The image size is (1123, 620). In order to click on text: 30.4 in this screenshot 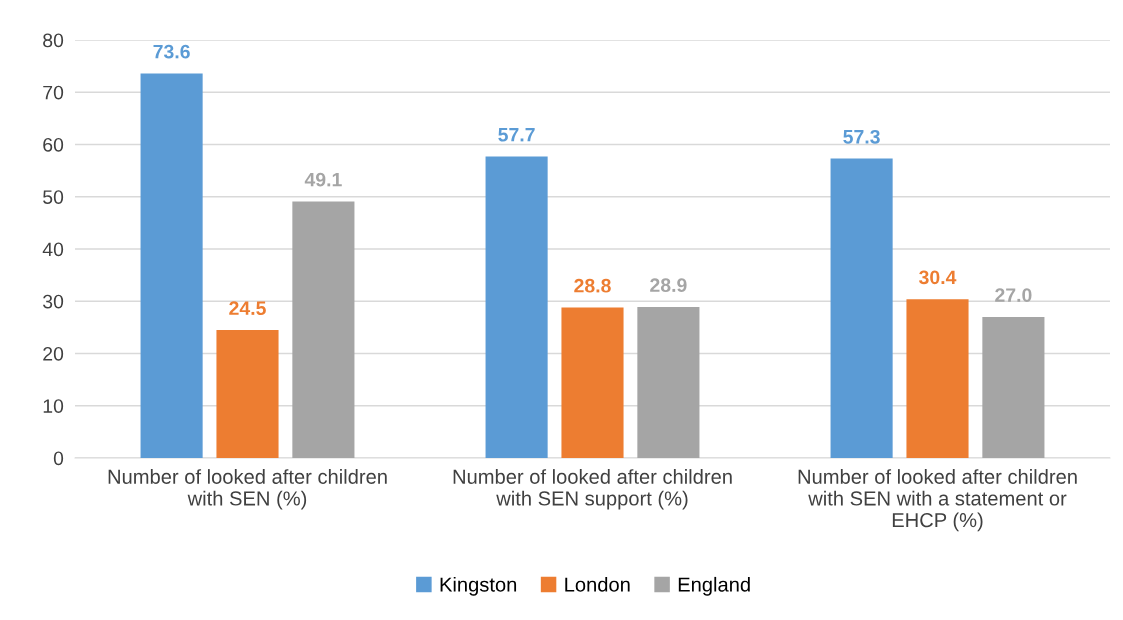, I will do `click(938, 277)`.